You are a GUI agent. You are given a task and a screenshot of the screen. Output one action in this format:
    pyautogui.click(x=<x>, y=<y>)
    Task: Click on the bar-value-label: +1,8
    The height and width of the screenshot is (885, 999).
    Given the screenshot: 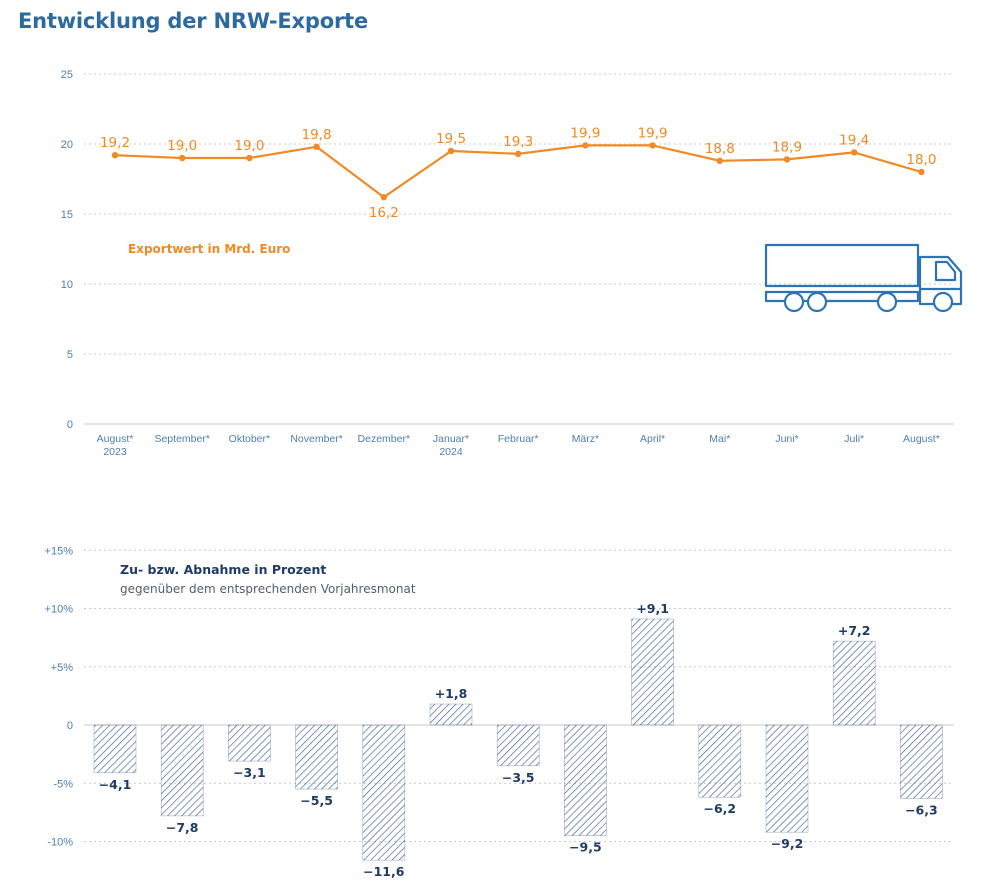 What is the action you would take?
    pyautogui.click(x=451, y=693)
    